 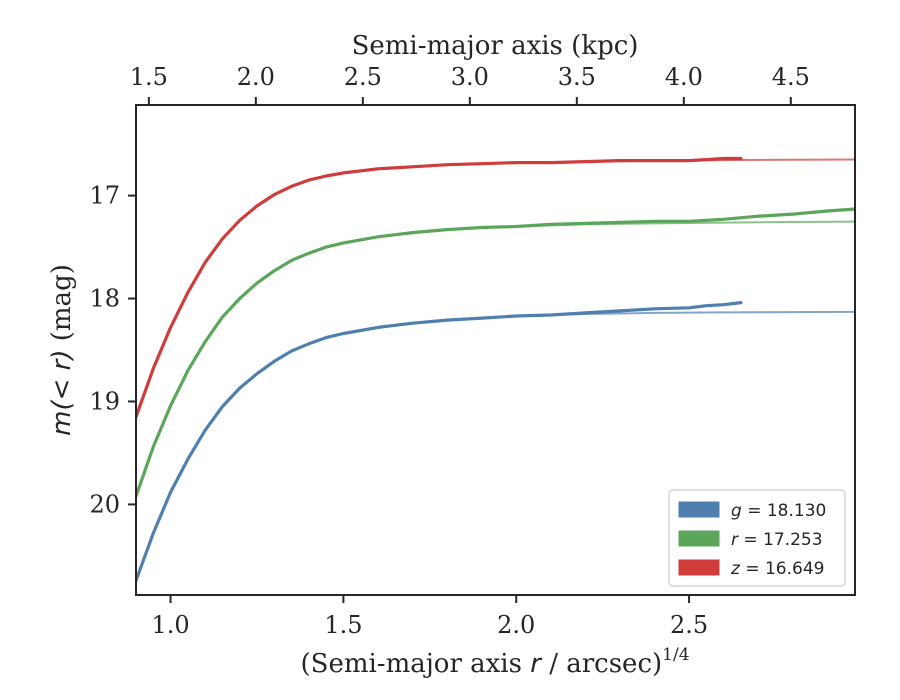 I want to click on x-tick-label: 2.5, so click(x=689, y=625).